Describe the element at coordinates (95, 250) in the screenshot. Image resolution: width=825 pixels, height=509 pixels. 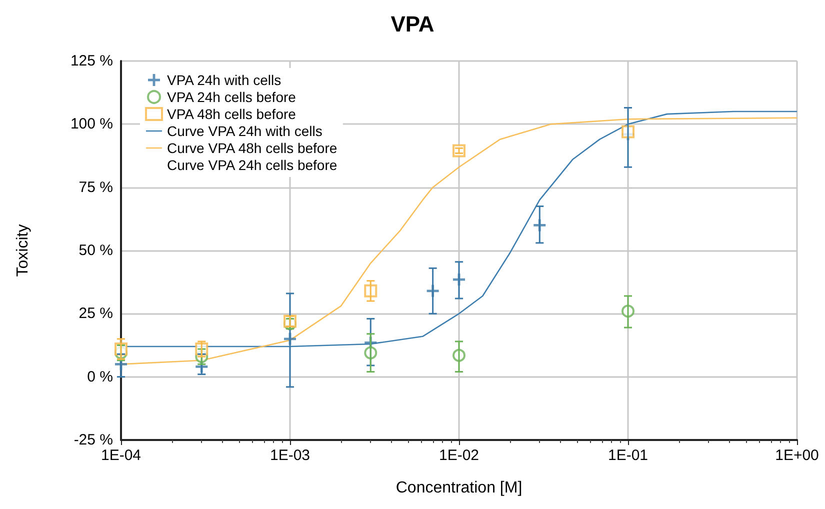
I see `y-tick-label: 50 %` at that location.